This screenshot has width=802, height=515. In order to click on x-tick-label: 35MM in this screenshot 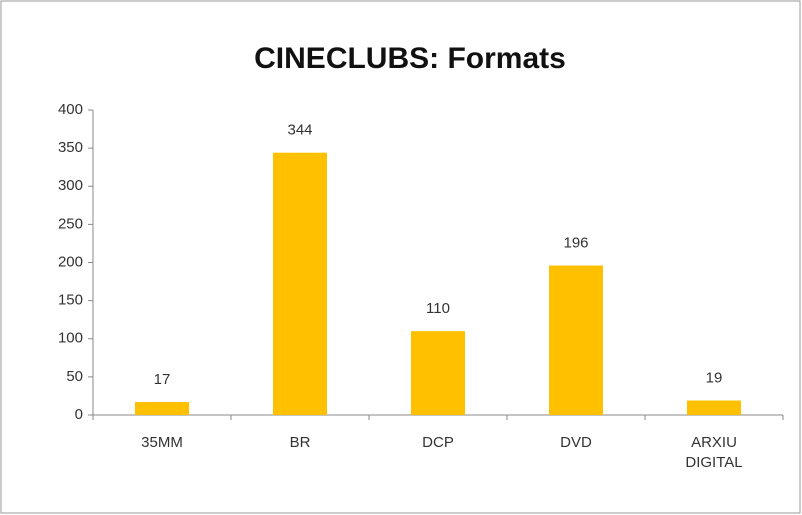, I will do `click(162, 442)`.